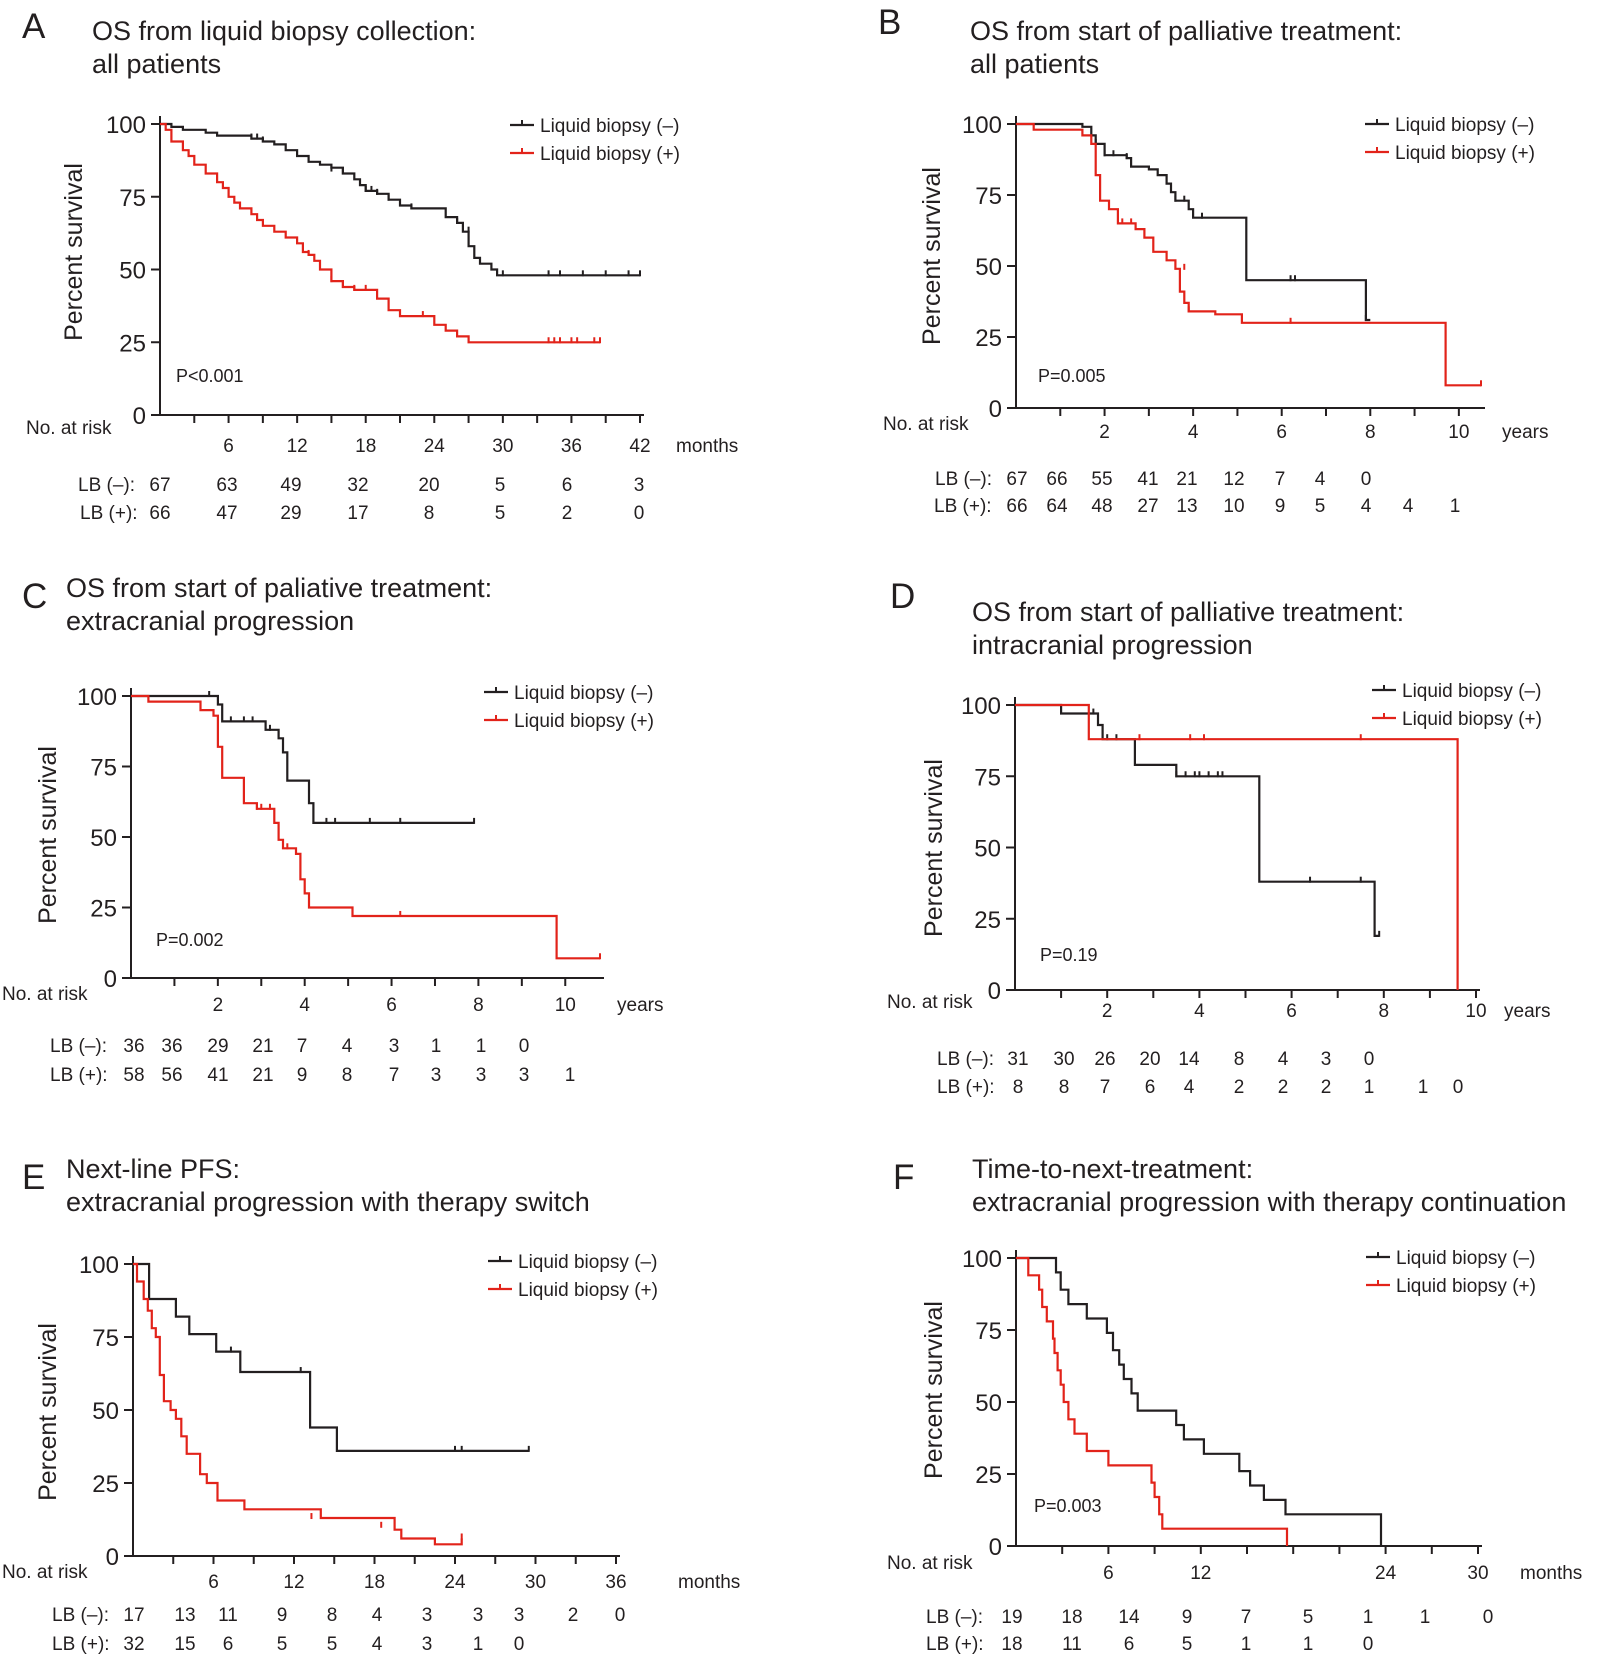 This screenshot has width=1624, height=1656. What do you see at coordinates (988, 1403) in the screenshot?
I see `y-tick-label: 50` at bounding box center [988, 1403].